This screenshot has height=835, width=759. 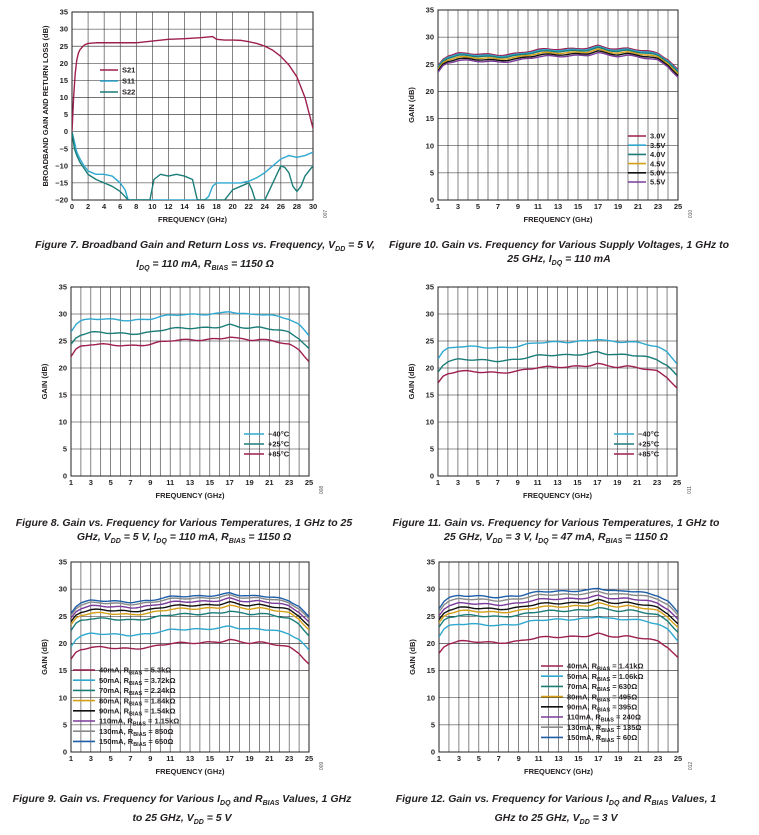 I want to click on legend-label: 4.0V, so click(x=657, y=154).